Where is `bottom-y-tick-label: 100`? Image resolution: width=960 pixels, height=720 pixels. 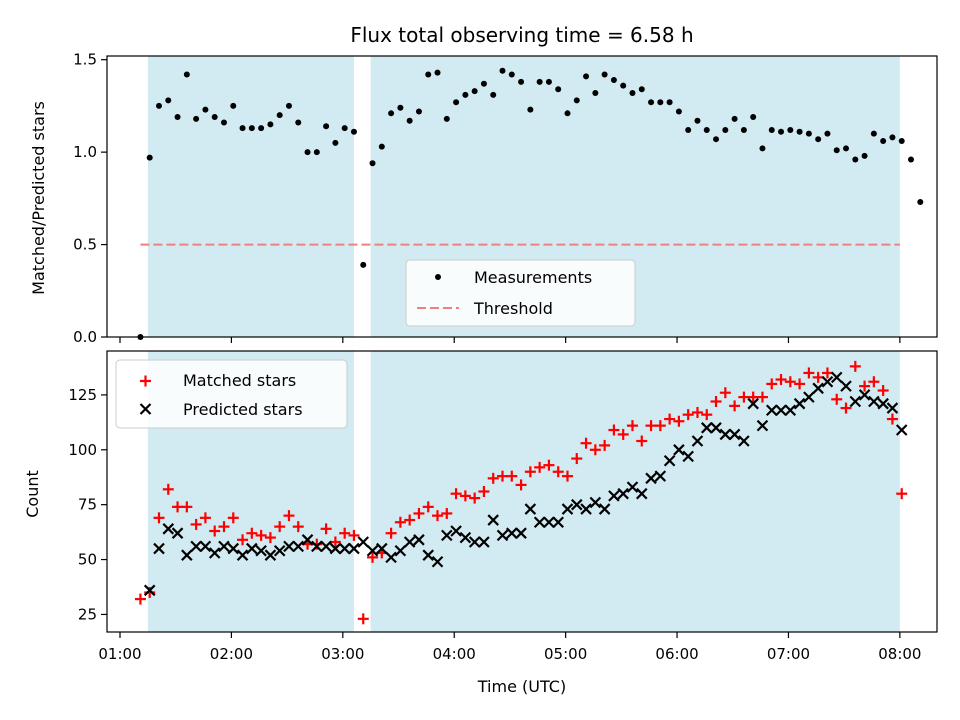 bottom-y-tick-label: 100 is located at coordinates (82, 450).